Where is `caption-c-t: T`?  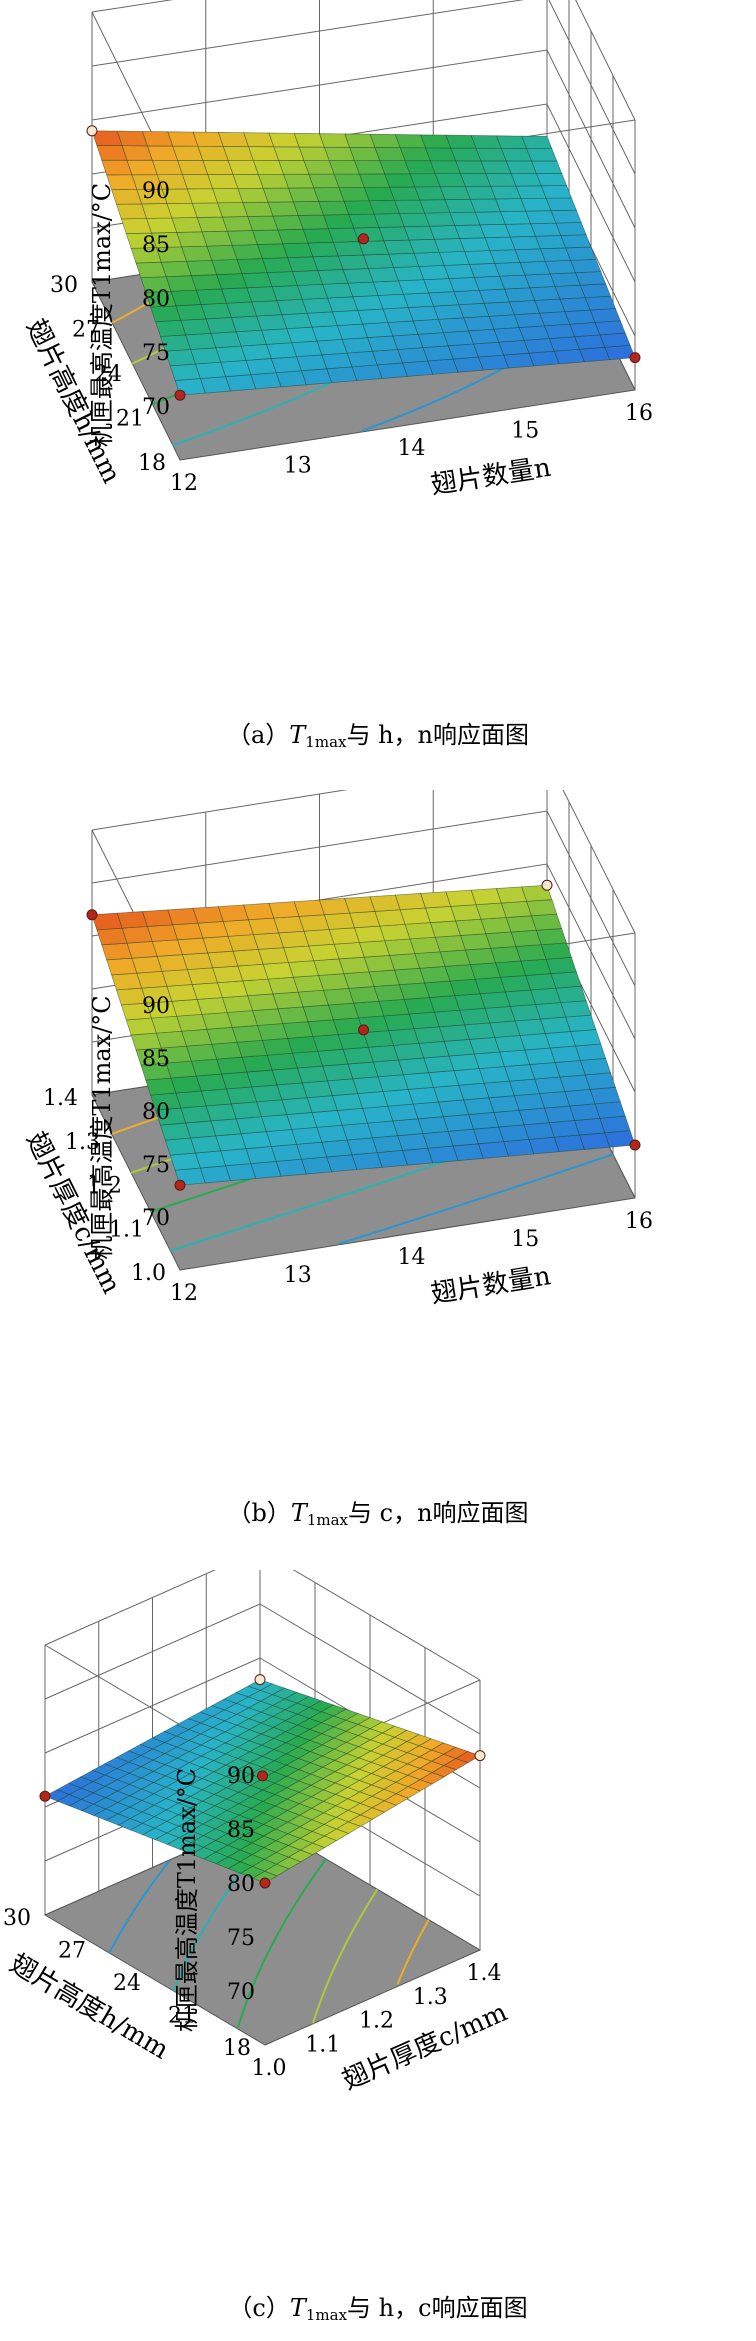
caption-c-t: T is located at coordinates (297, 2308).